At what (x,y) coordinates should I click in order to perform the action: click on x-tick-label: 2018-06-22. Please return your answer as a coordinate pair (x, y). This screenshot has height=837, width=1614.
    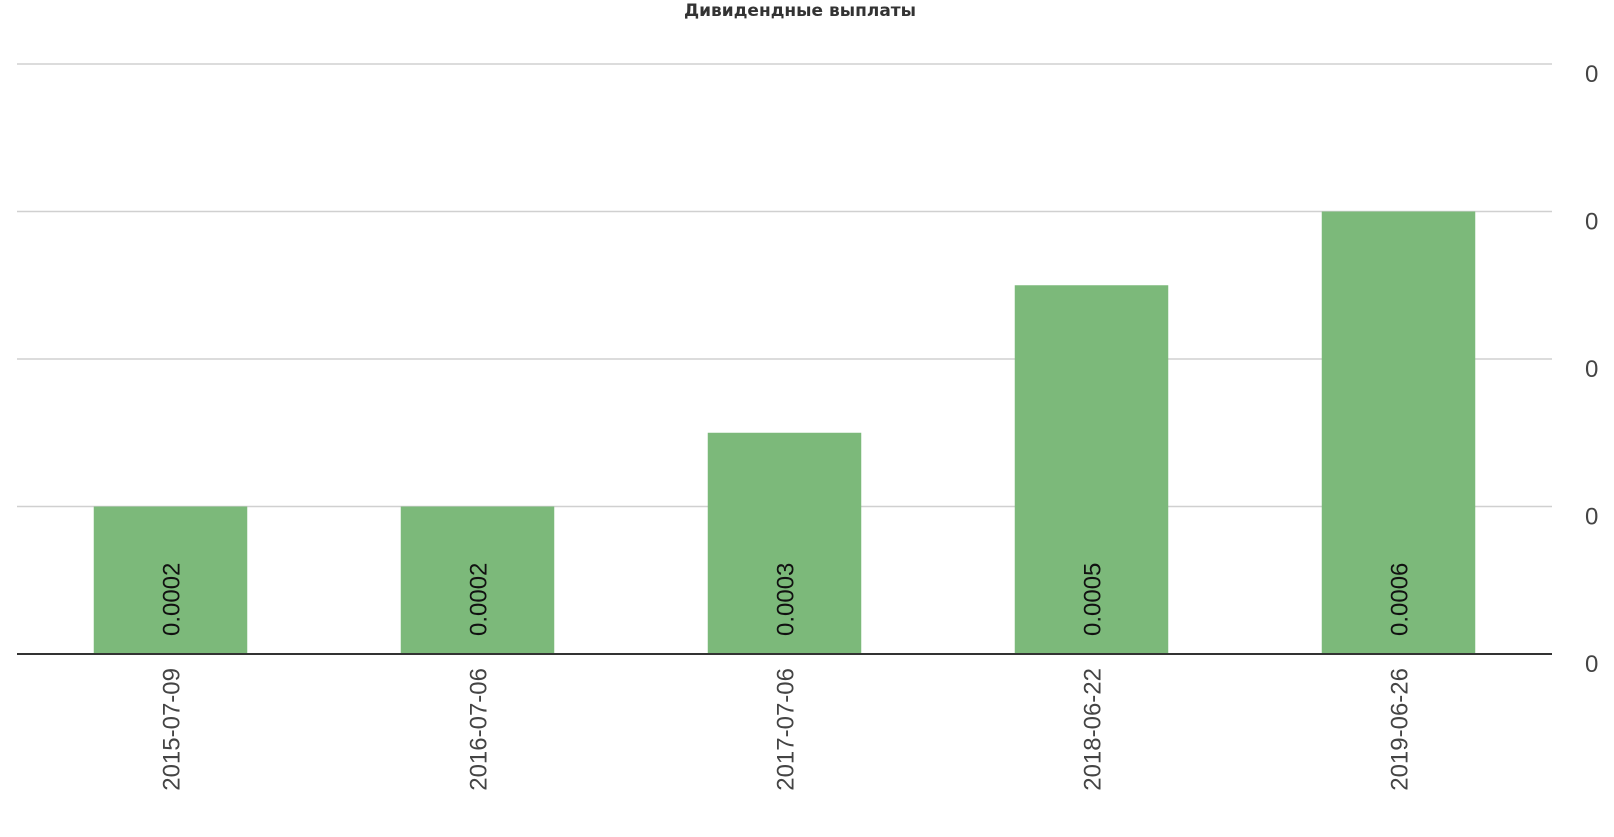
    Looking at the image, I should click on (1093, 729).